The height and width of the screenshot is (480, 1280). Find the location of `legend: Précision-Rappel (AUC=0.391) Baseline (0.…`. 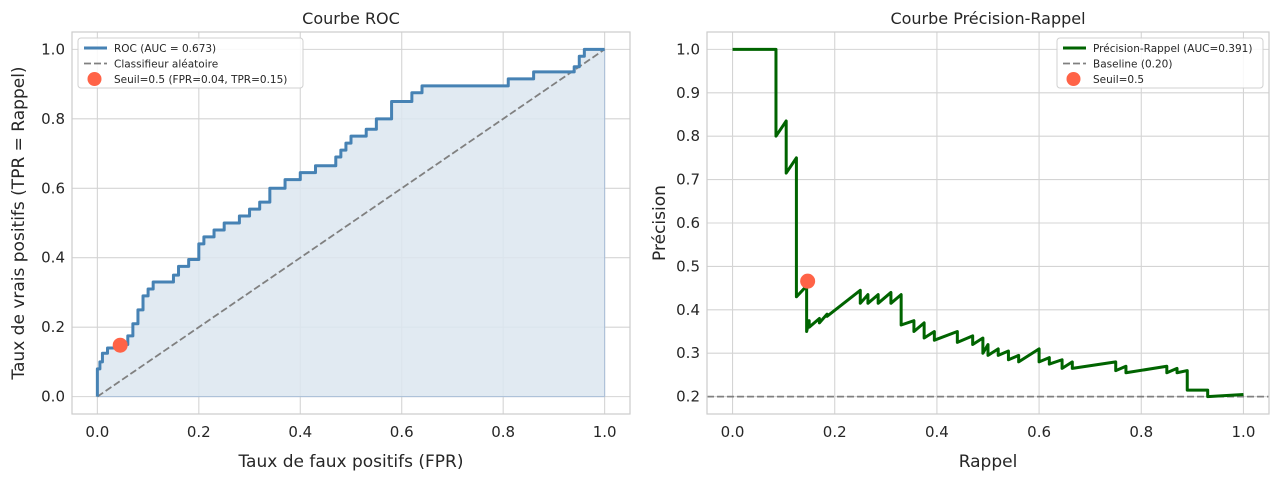

legend: Précision-Rappel (AUC=0.391) Baseline (0.… is located at coordinates (1160, 63).